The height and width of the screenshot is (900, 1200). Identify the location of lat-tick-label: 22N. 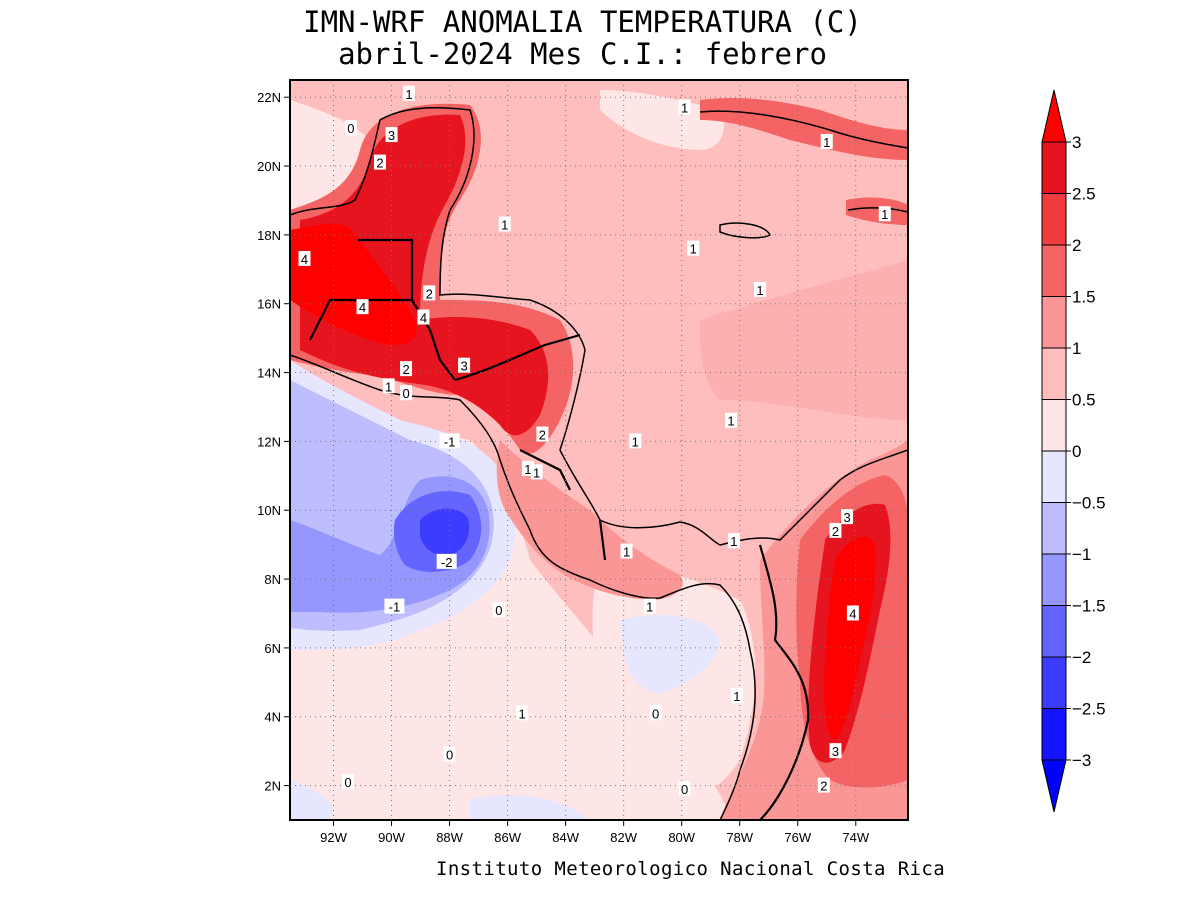
(269, 97).